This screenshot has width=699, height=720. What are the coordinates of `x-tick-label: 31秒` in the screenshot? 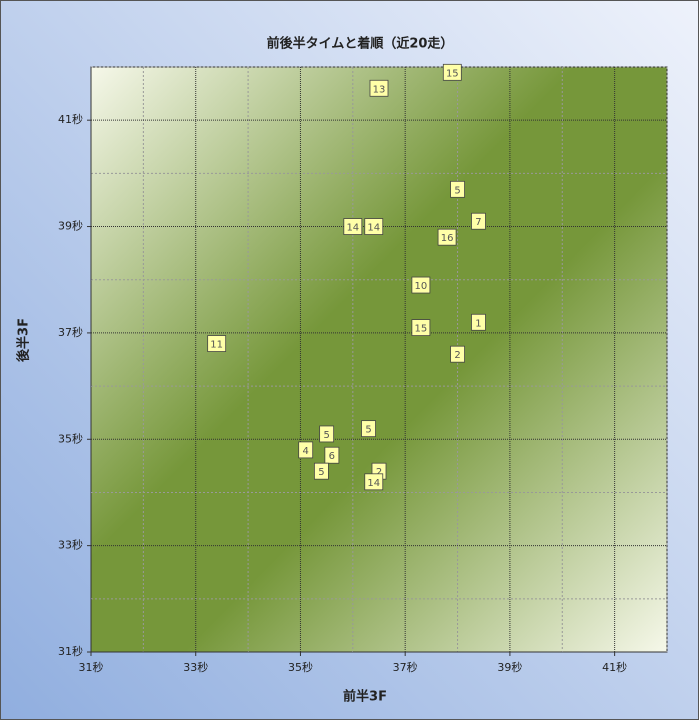 It's located at (91, 667).